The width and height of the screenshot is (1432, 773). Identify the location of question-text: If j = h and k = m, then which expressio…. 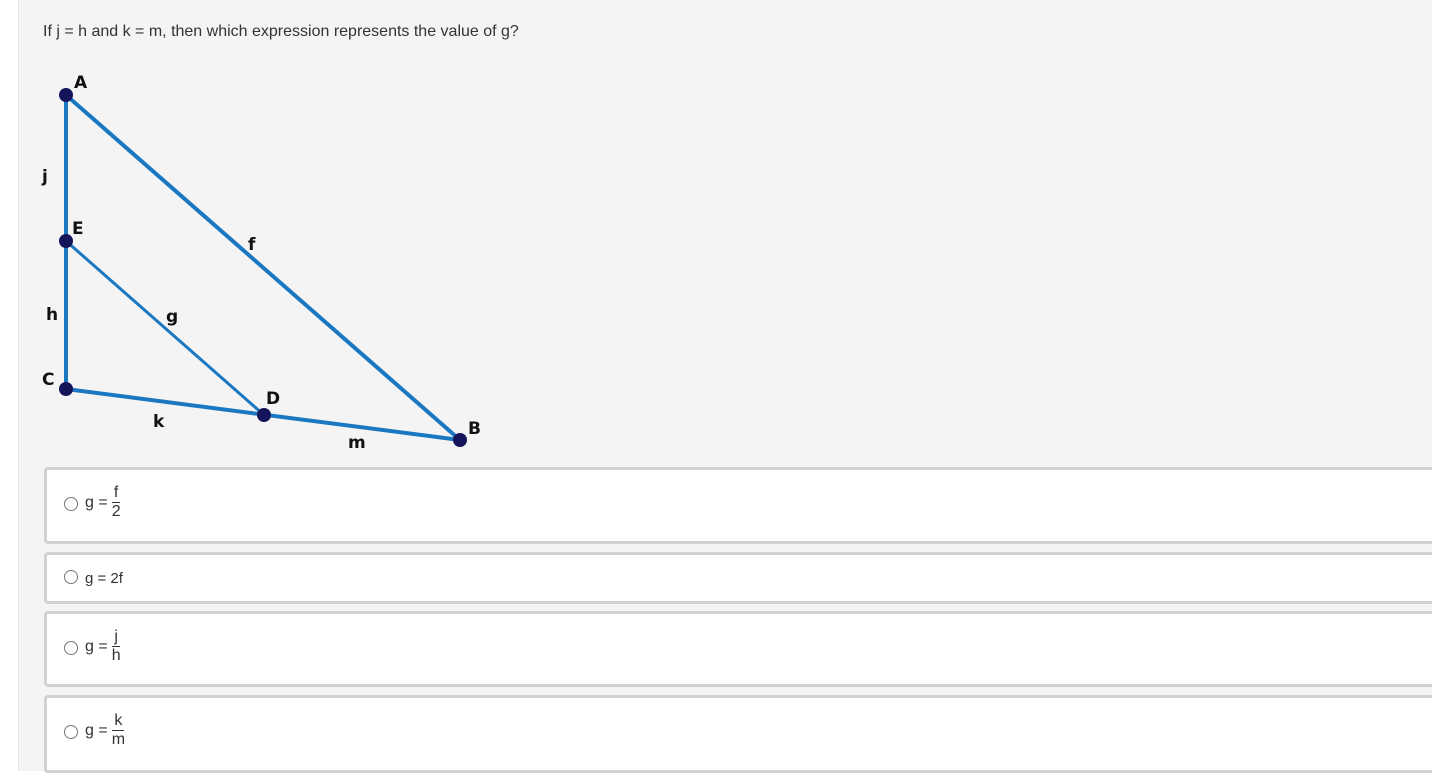
(281, 31).